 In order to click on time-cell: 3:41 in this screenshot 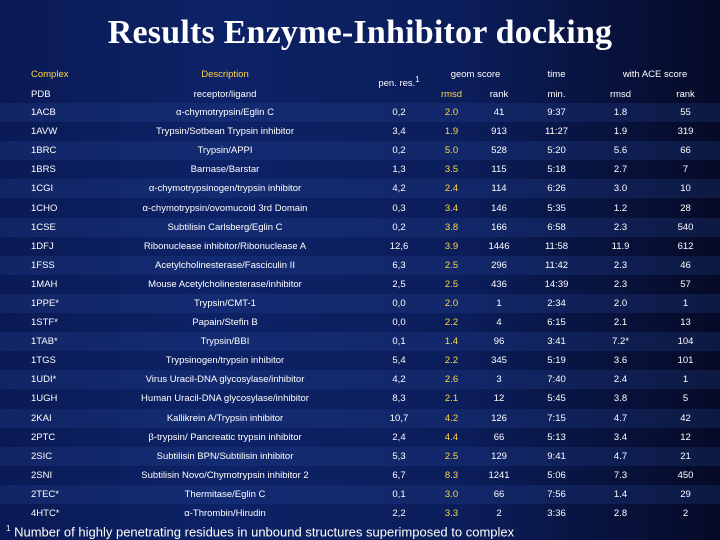, I will do `click(557, 342)`.